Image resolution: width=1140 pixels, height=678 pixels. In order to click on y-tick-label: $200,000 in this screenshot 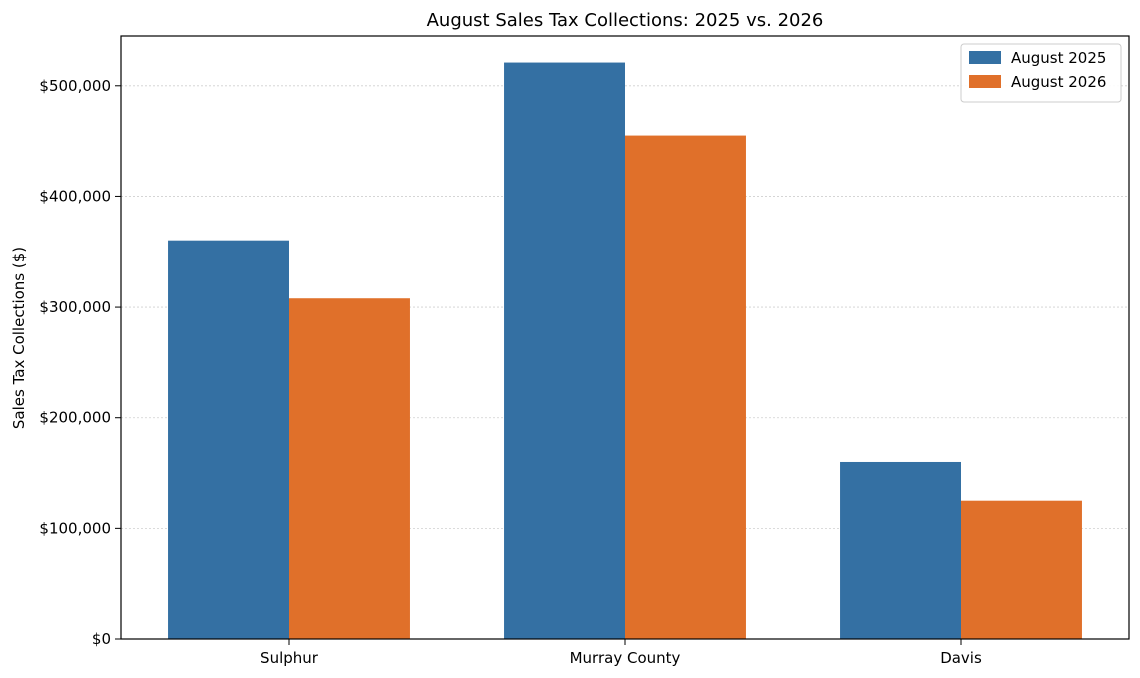, I will do `click(75, 418)`.